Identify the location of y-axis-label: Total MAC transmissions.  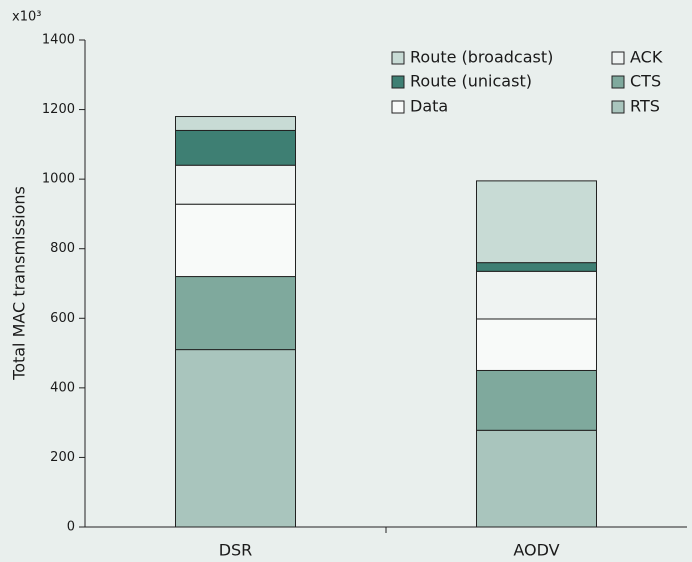
(19, 283).